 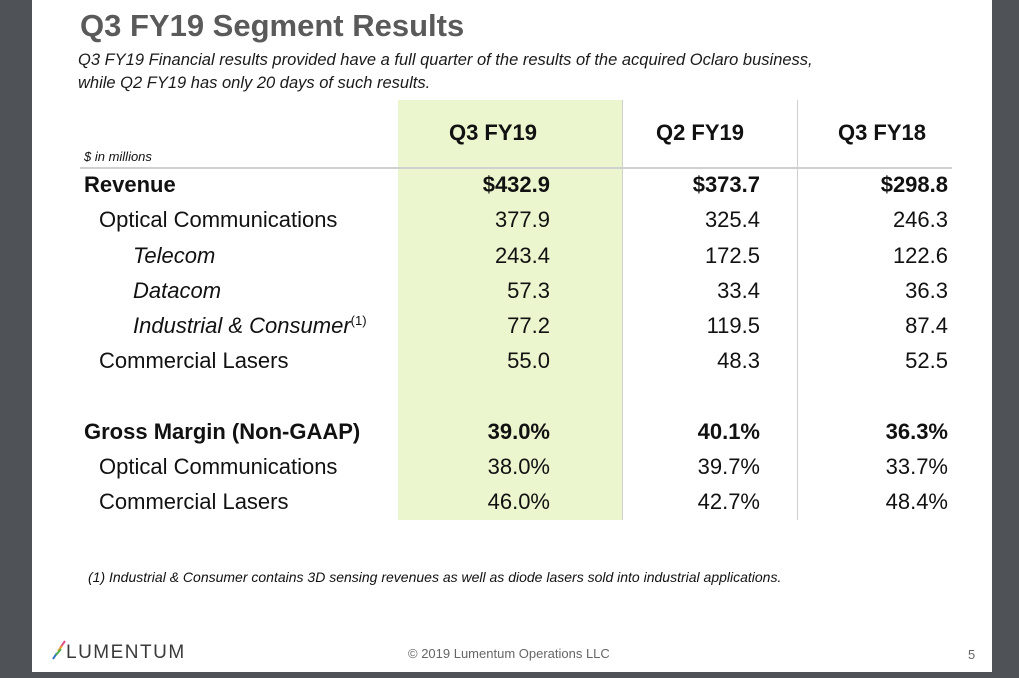 I want to click on cell-value: 55.0, so click(x=528, y=360).